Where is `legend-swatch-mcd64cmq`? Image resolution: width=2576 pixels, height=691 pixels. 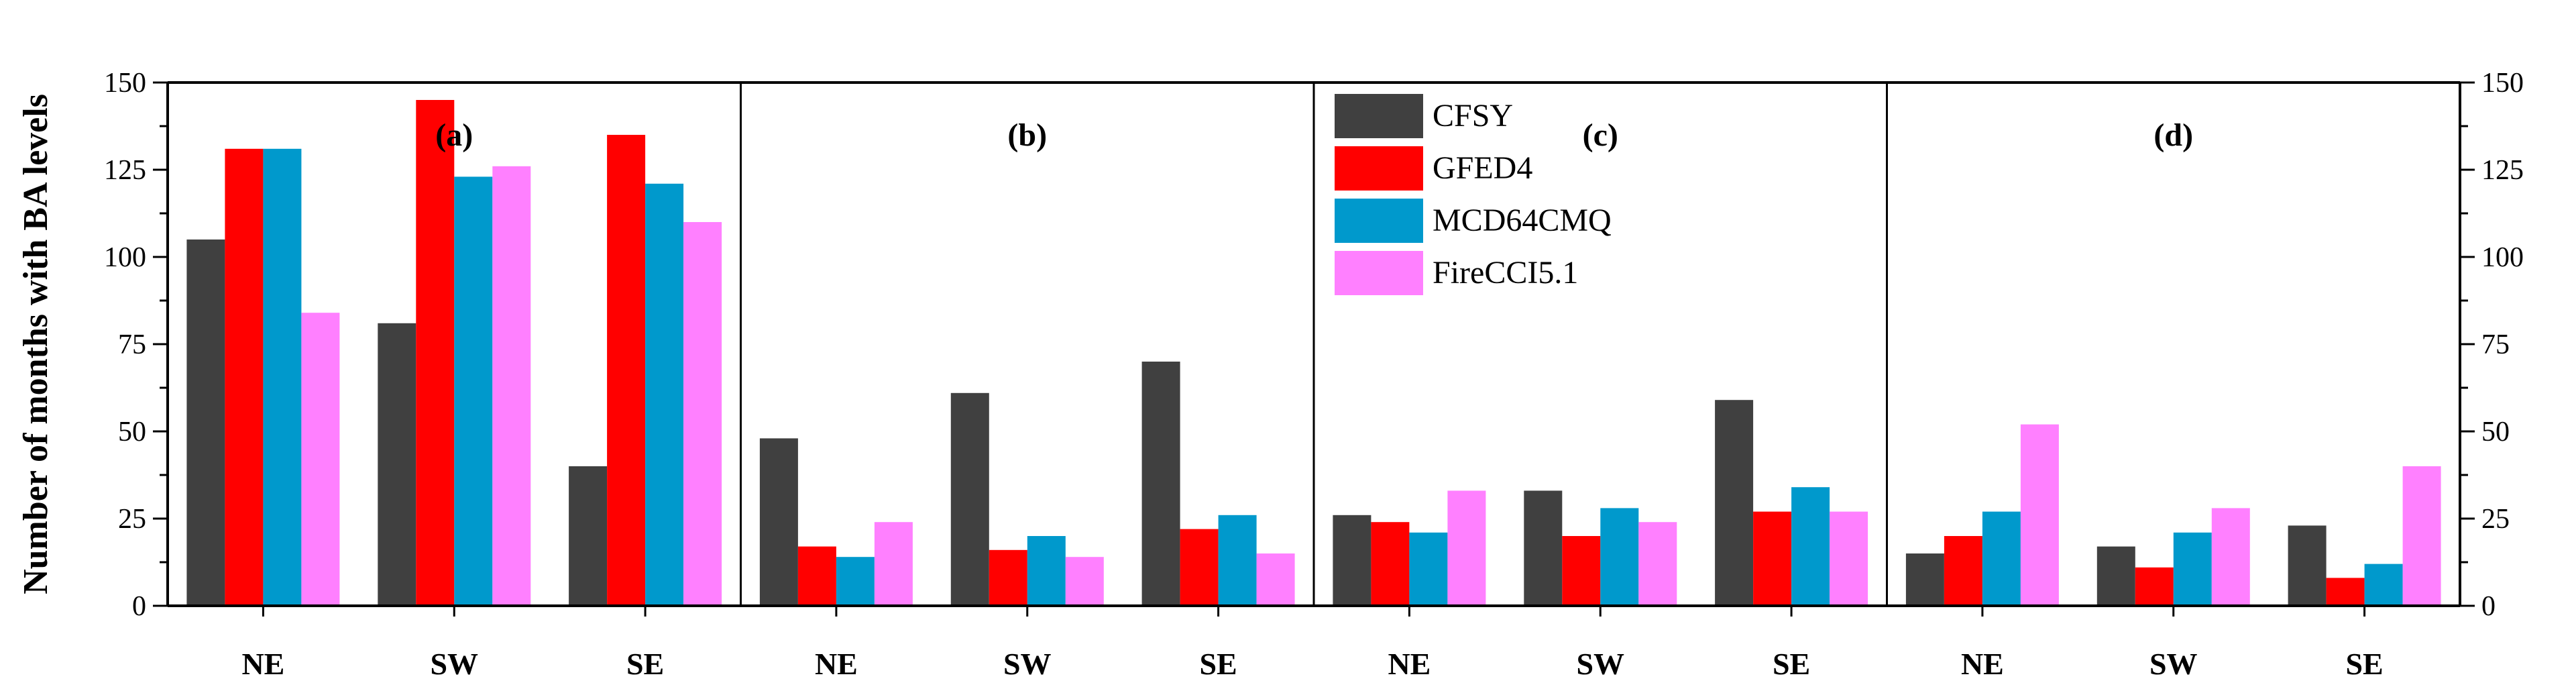 legend-swatch-mcd64cmq is located at coordinates (1379, 221).